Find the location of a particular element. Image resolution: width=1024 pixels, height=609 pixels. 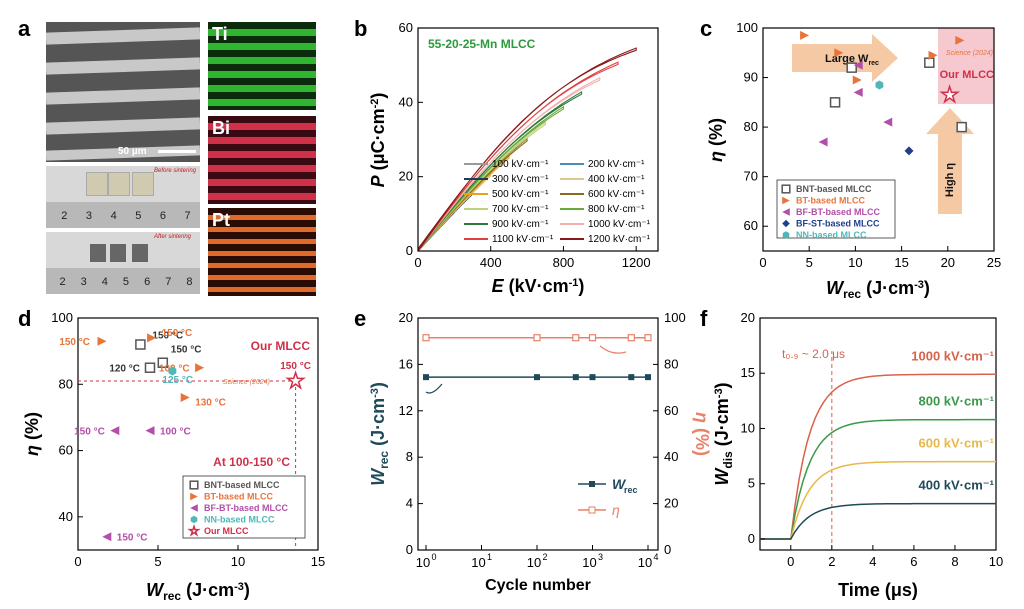

x-tick-label: 15 is located at coordinates (901, 262).